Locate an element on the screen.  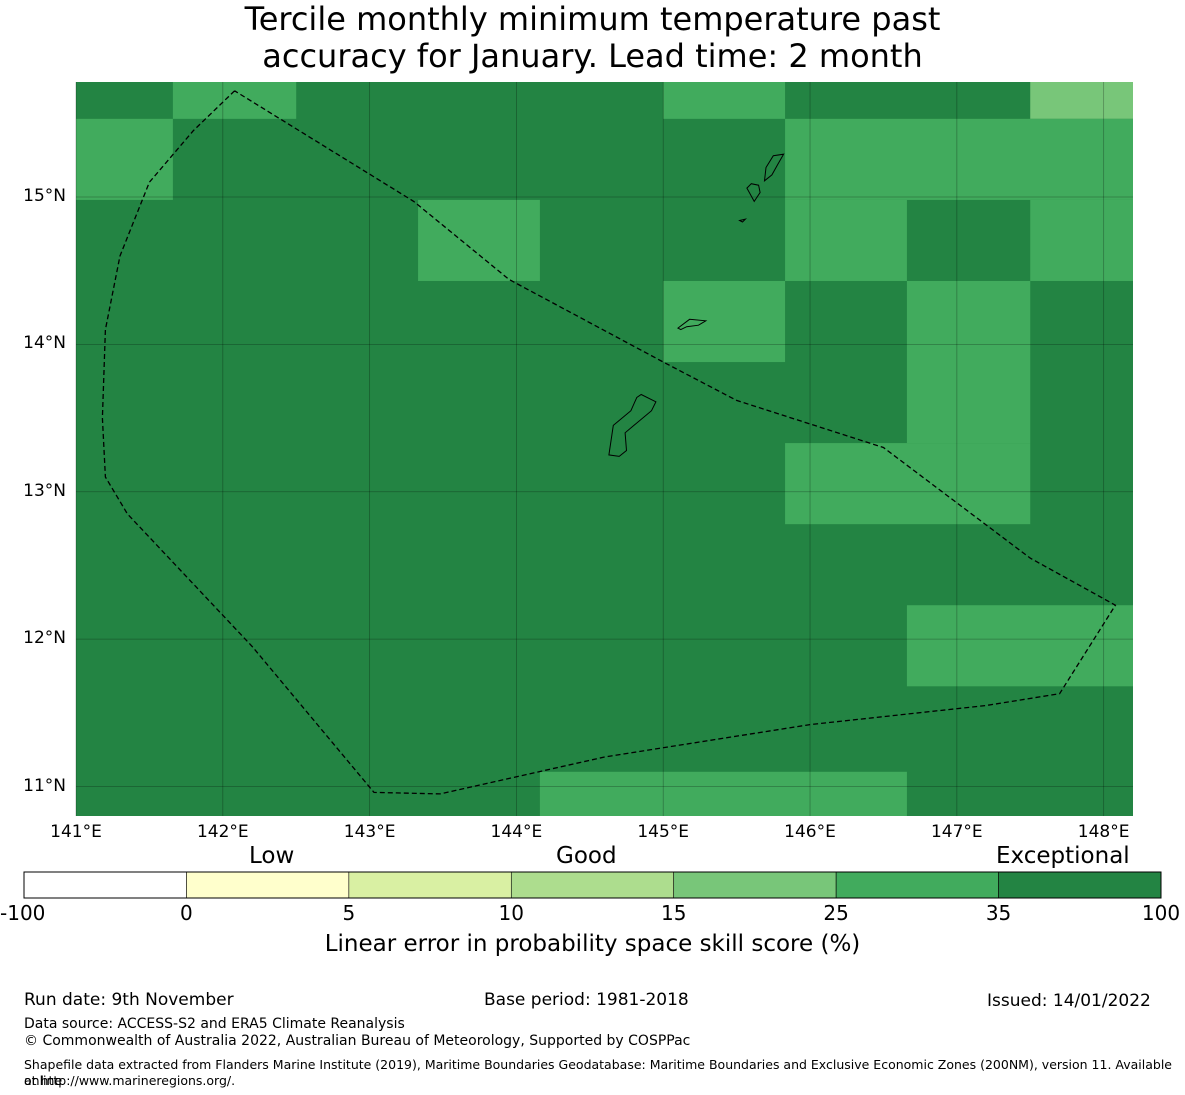
issued-date: Issued: 14/01/2022 is located at coordinates (1069, 1001).